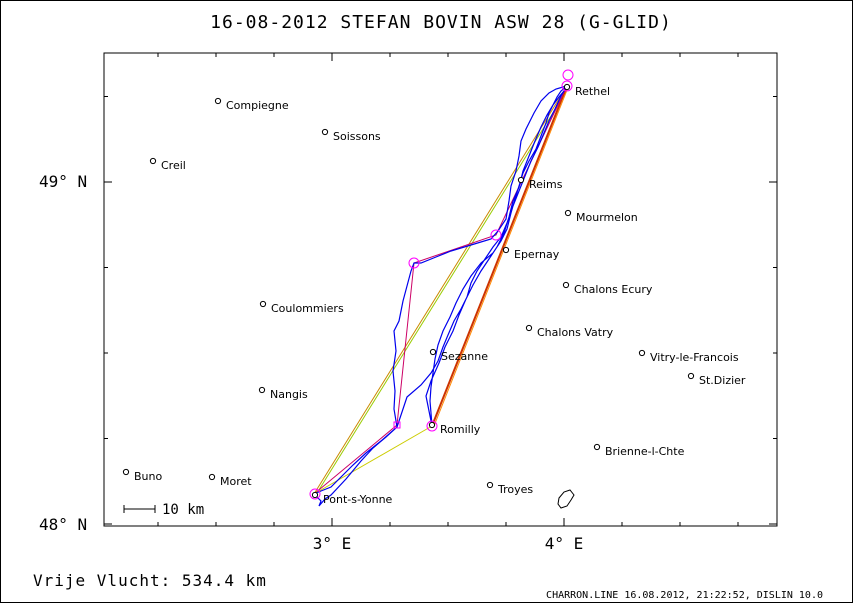  What do you see at coordinates (722, 380) in the screenshot?
I see `town-label: St.Dizier` at bounding box center [722, 380].